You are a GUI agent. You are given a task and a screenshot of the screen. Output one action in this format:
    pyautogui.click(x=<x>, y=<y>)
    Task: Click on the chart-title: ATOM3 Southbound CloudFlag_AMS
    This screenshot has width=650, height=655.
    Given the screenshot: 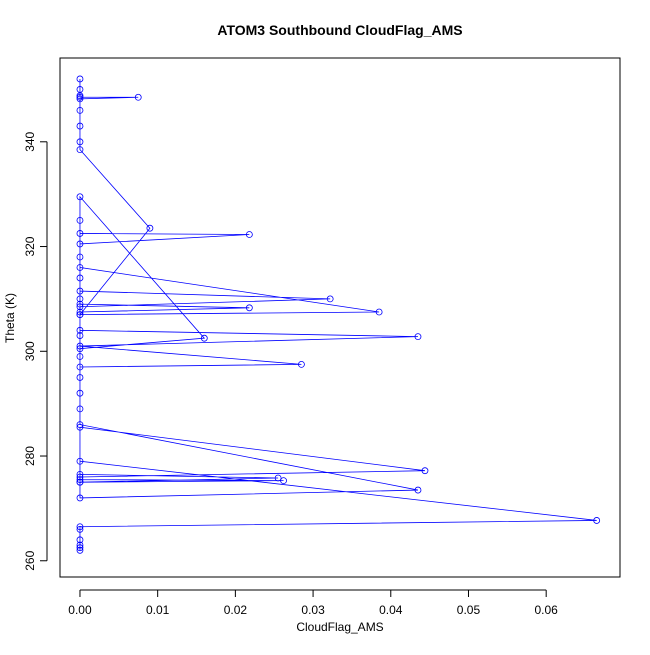 What is the action you would take?
    pyautogui.click(x=339, y=30)
    